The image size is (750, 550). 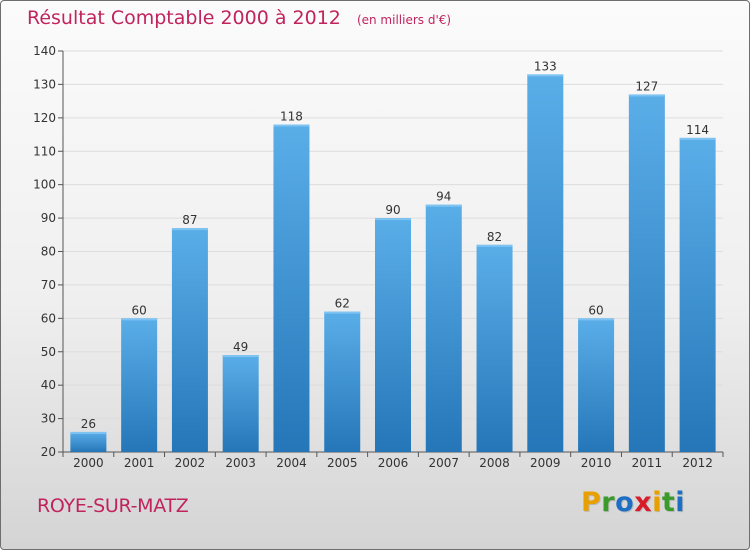 What do you see at coordinates (443, 328) in the screenshot?
I see `bar-2007` at bounding box center [443, 328].